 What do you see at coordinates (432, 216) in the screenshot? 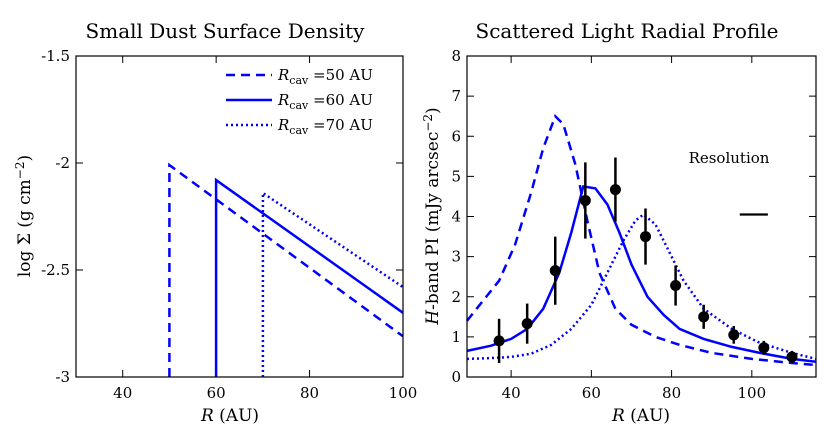
I see `right-ylabel: H-band PI (mJy arcsec−2)` at bounding box center [432, 216].